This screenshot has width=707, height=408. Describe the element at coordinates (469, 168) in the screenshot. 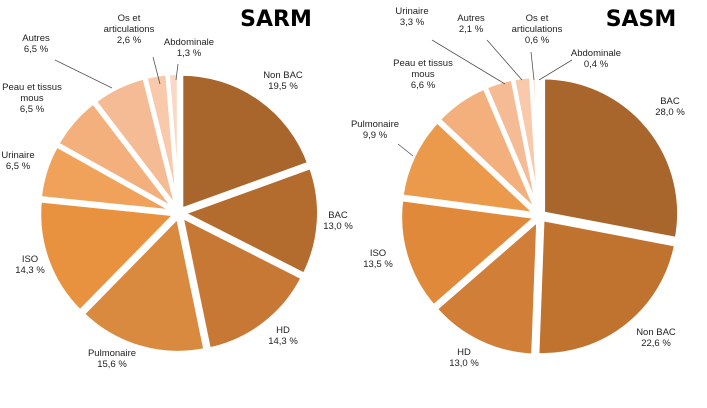

I see `sasm-slice-pulmonaire` at that location.